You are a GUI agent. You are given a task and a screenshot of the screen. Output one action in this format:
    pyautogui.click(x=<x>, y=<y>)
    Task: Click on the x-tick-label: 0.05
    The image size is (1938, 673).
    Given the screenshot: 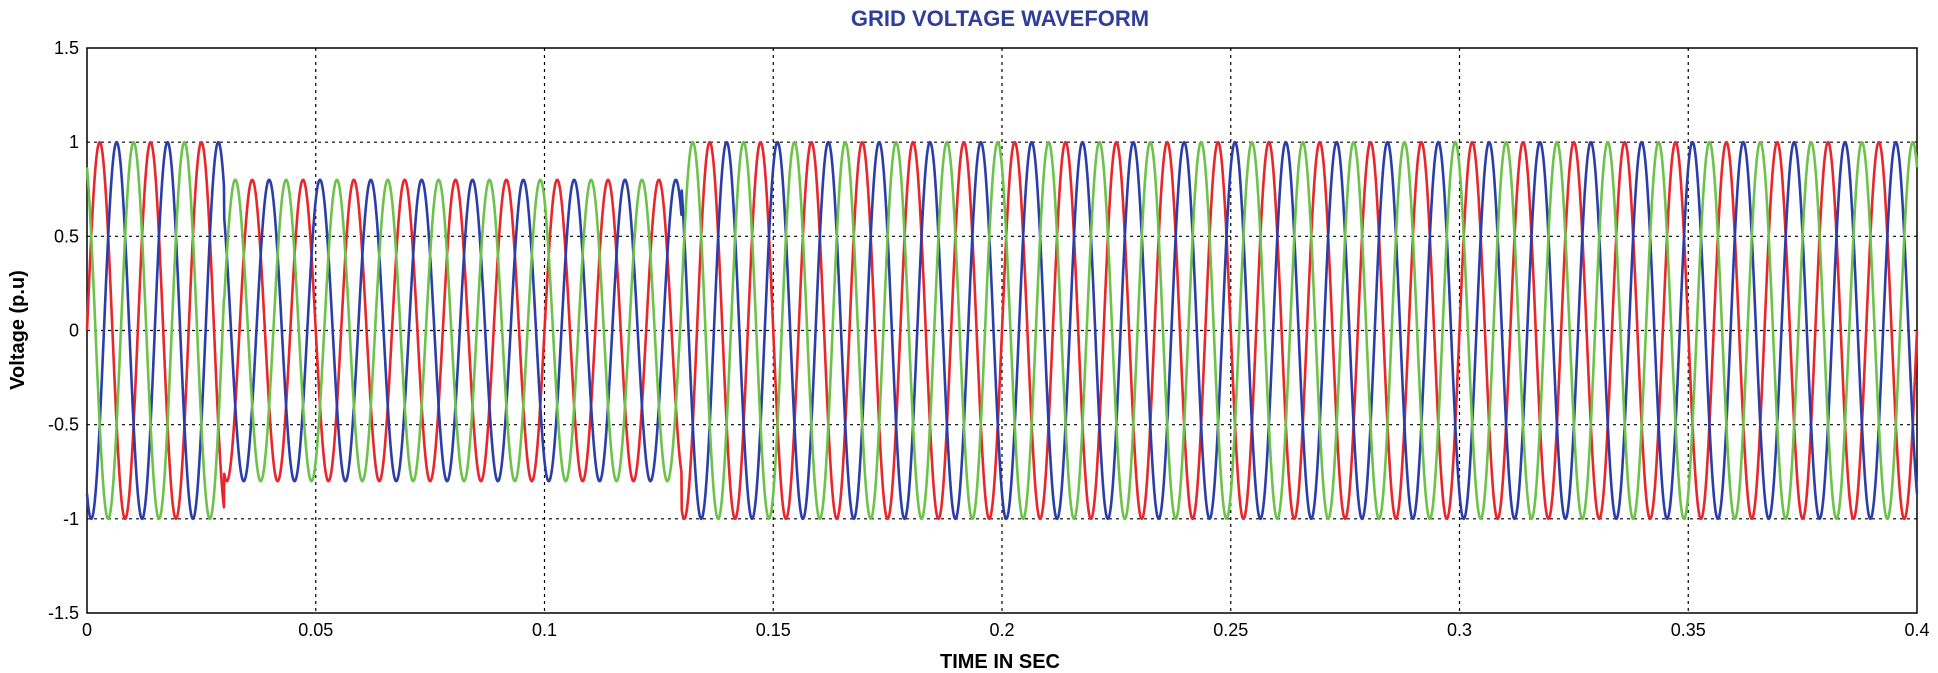 What is the action you would take?
    pyautogui.click(x=315, y=630)
    